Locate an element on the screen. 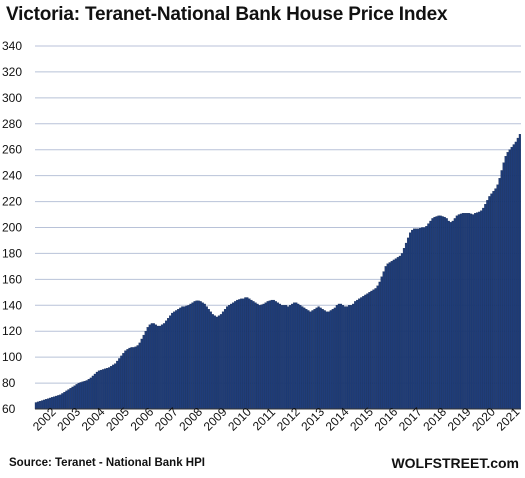  y-tick-label: 320 is located at coordinates (12, 72).